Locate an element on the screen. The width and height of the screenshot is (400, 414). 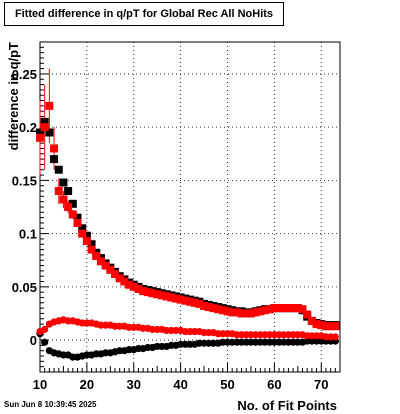
y-axis-label: difference in q/pT is located at coordinates (13, 96).